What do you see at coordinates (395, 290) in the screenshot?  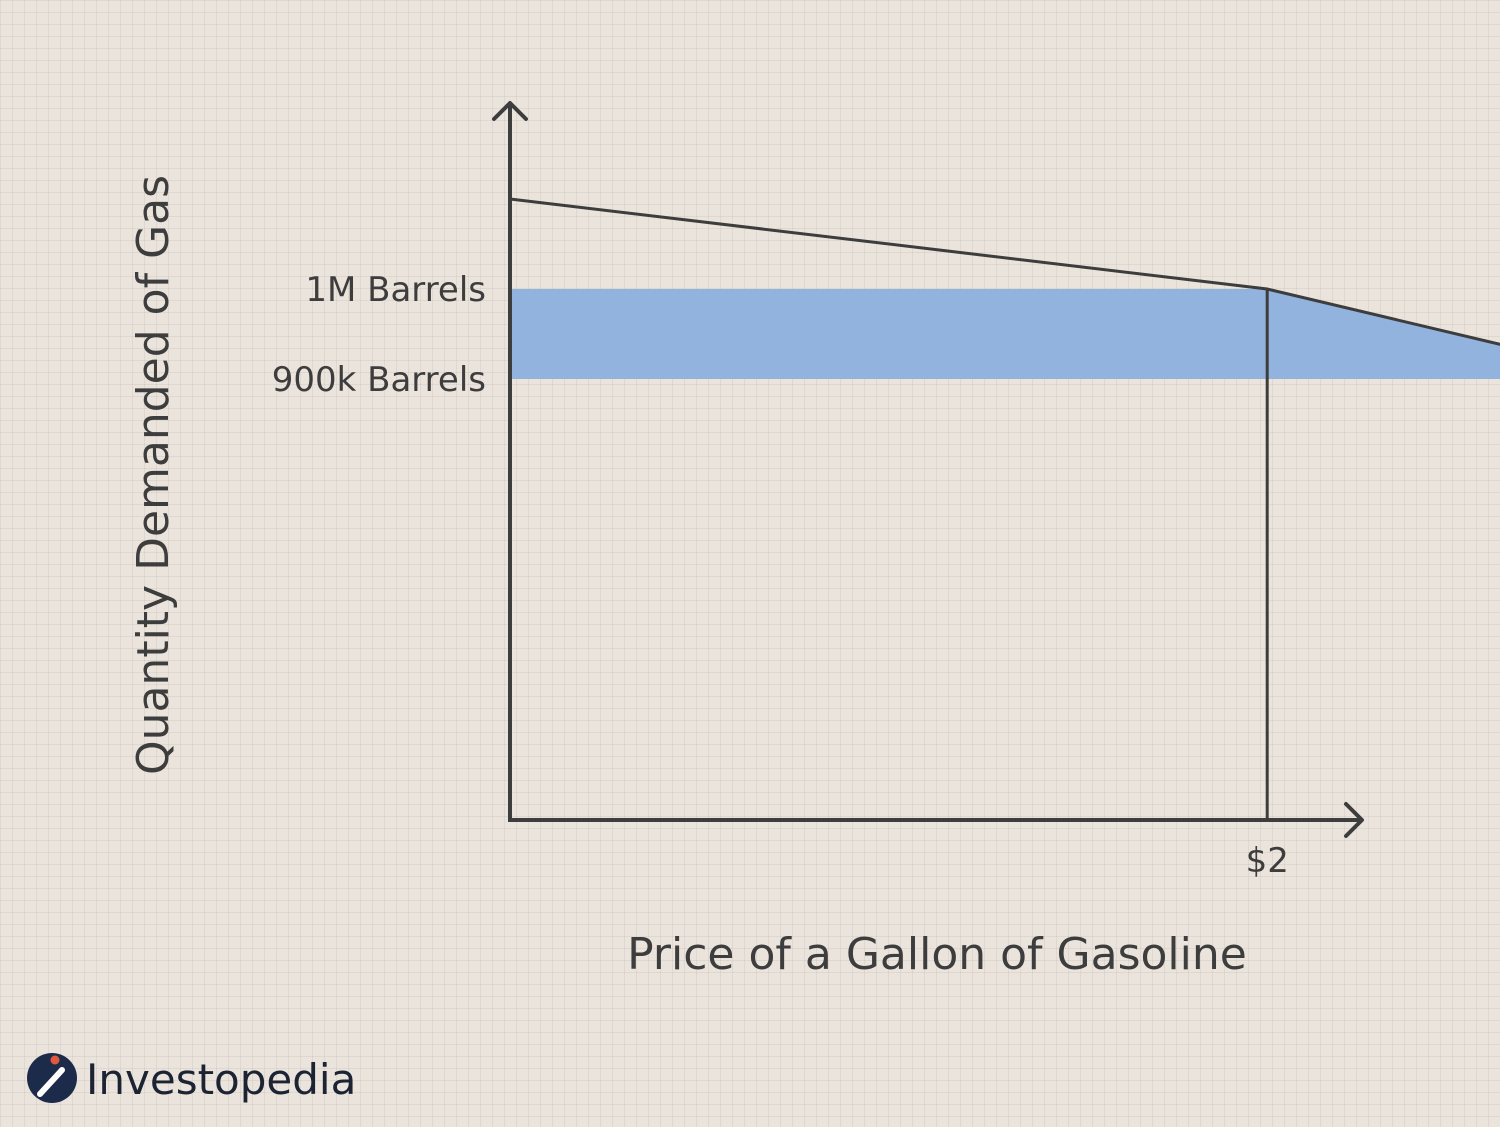 I see `y-tick-label-1m: 1M Barrels` at bounding box center [395, 290].